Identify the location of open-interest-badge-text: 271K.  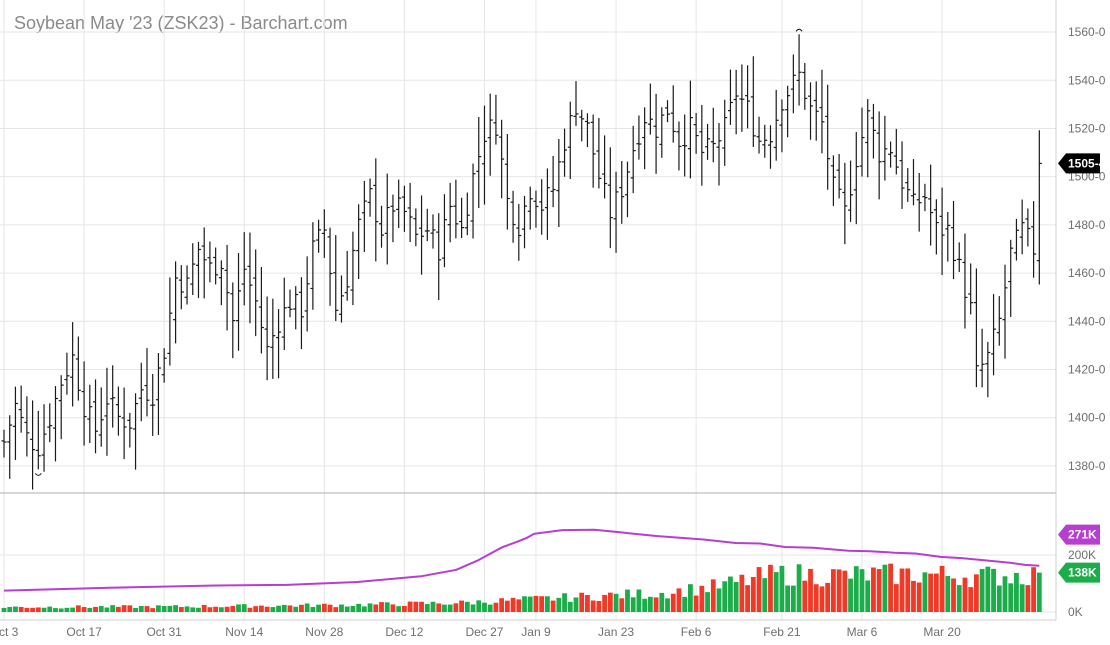
(1082, 535).